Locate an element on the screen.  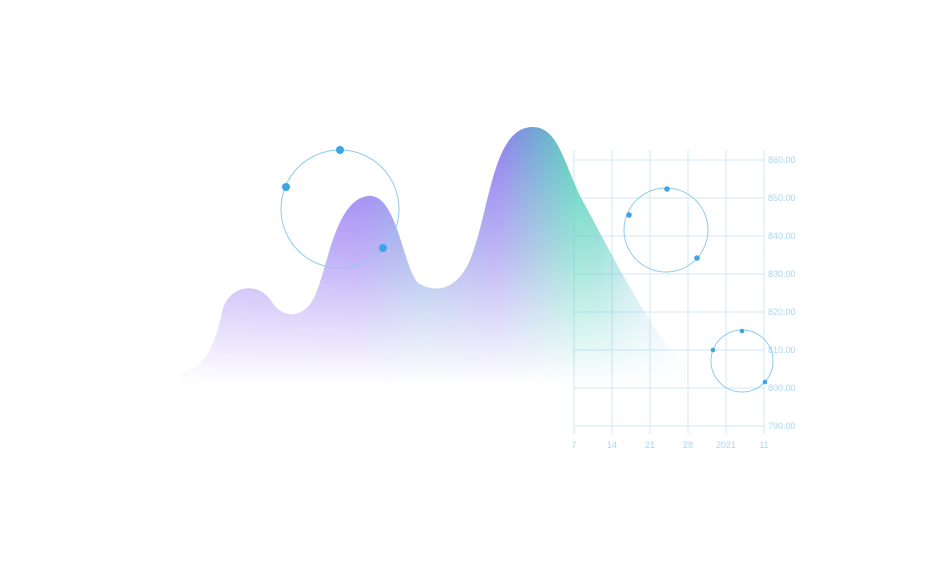
y-tick-label: 820.00 is located at coordinates (782, 312).